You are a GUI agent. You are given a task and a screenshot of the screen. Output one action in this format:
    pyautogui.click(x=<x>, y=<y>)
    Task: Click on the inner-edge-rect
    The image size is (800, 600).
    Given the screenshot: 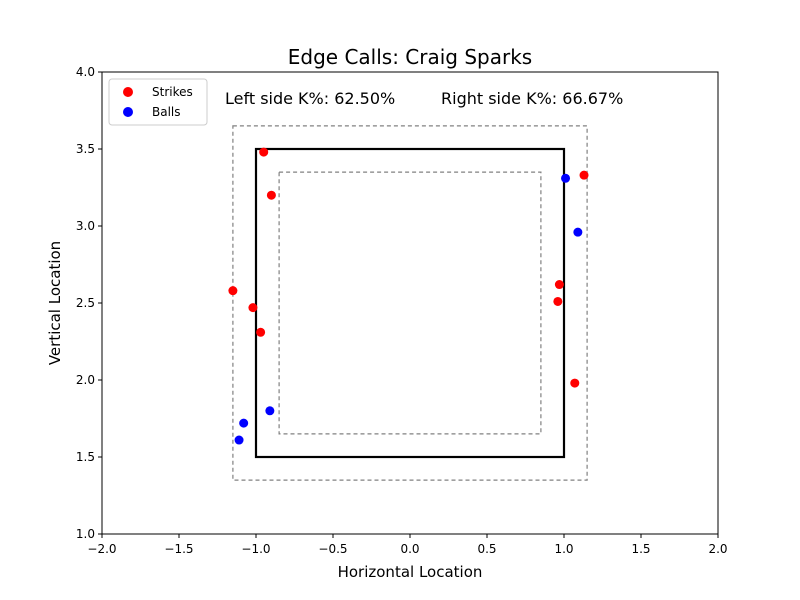 What is the action you would take?
    pyautogui.click(x=410, y=303)
    